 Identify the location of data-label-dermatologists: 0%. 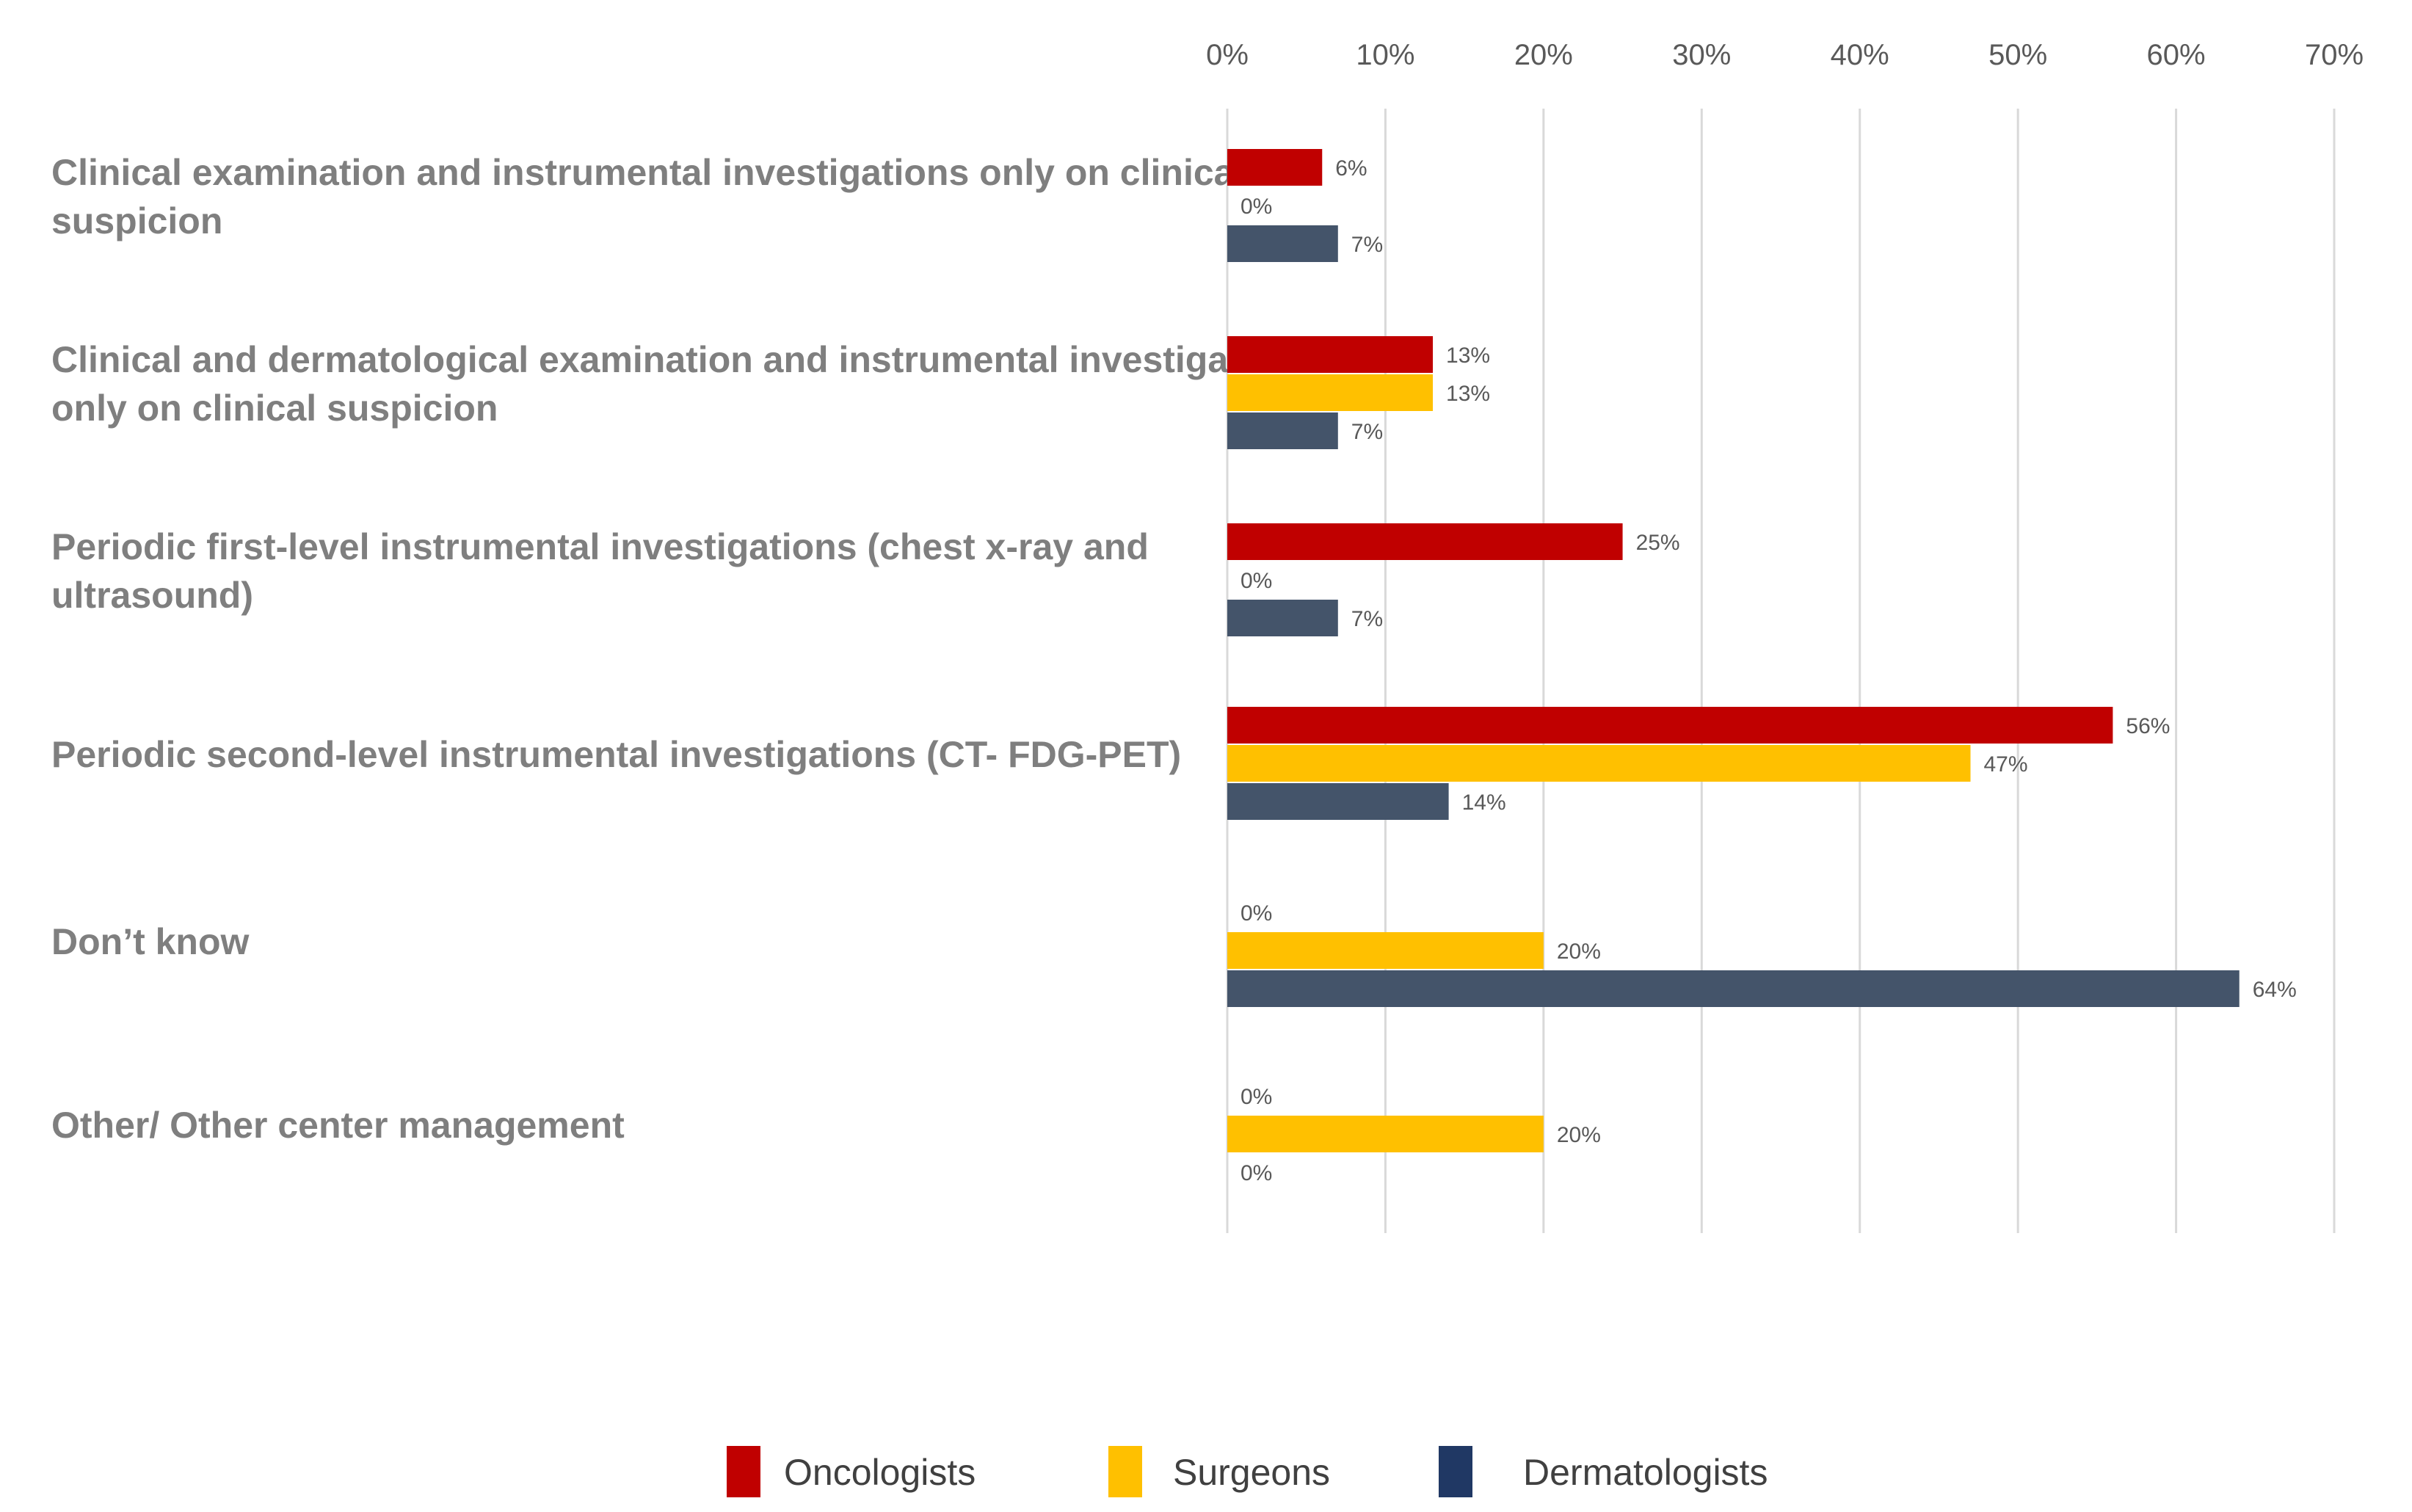
(1256, 1173).